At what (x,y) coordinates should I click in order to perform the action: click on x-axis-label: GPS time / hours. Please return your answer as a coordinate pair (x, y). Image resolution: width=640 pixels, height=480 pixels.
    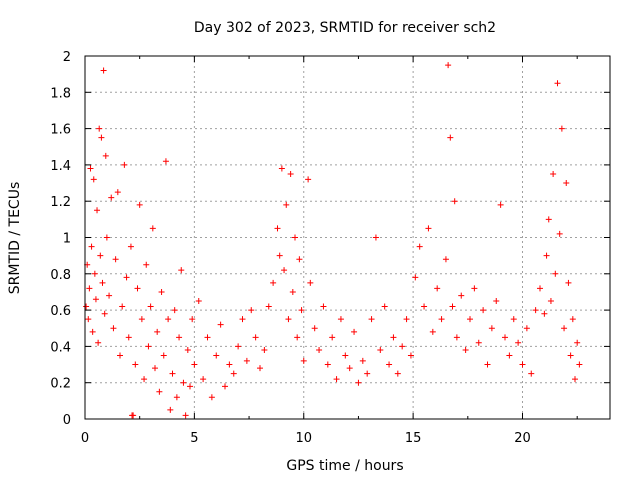
    Looking at the image, I should click on (344, 466).